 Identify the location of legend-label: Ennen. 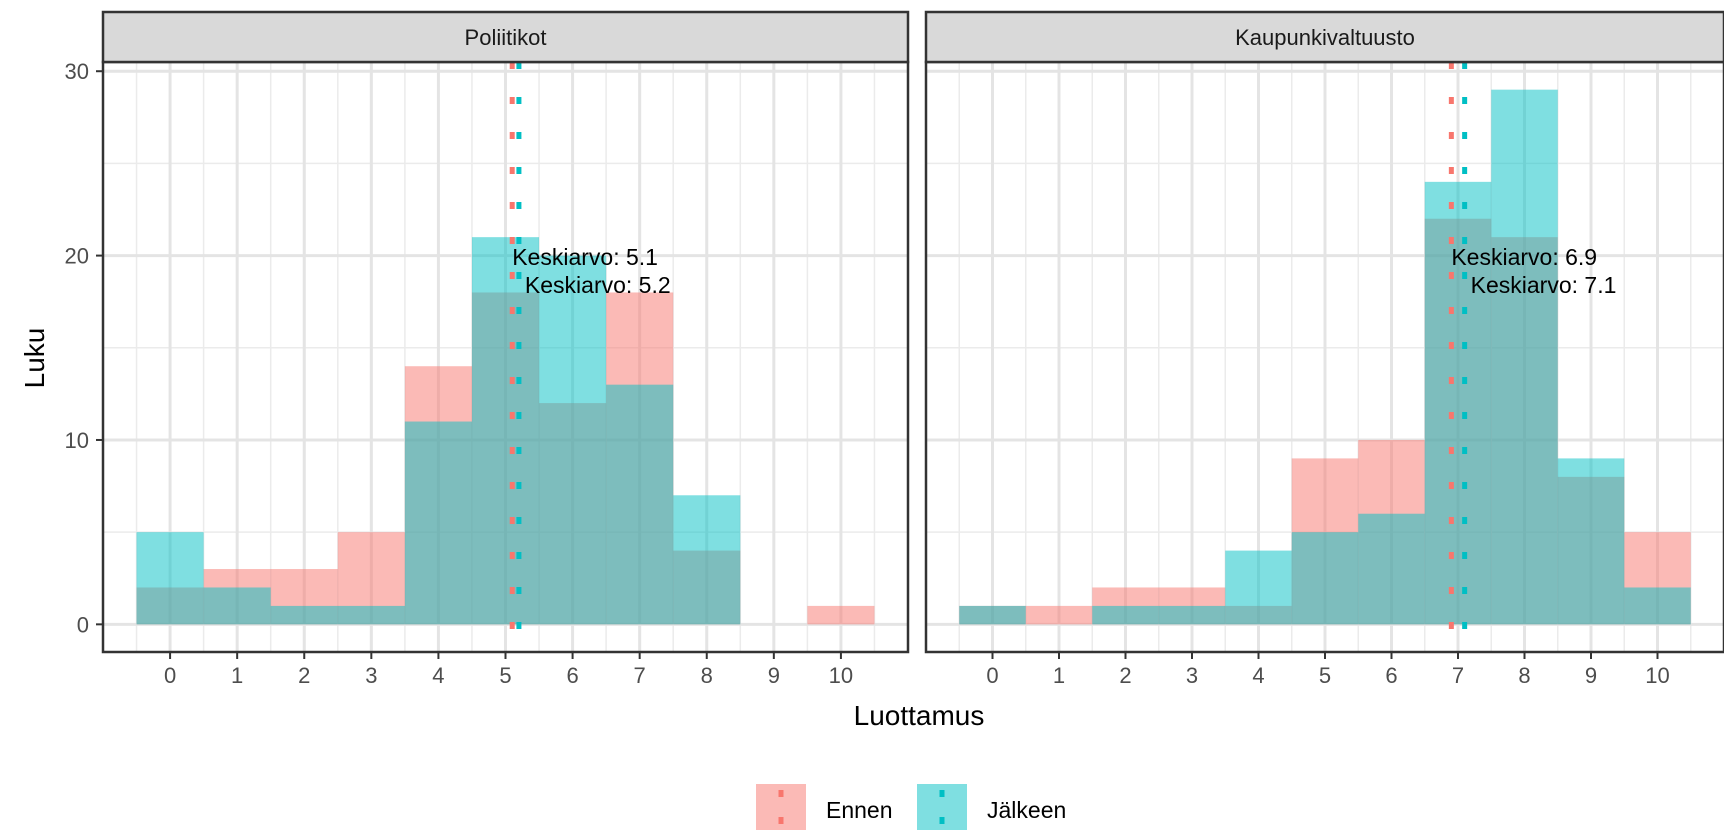
(859, 810).